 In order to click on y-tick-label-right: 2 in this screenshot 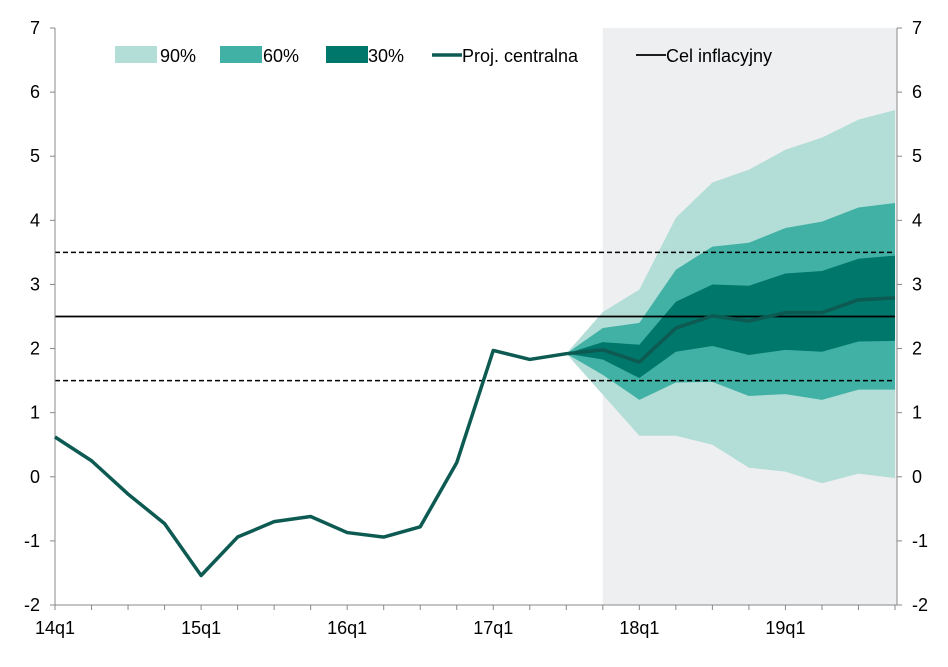, I will do `click(917, 349)`.